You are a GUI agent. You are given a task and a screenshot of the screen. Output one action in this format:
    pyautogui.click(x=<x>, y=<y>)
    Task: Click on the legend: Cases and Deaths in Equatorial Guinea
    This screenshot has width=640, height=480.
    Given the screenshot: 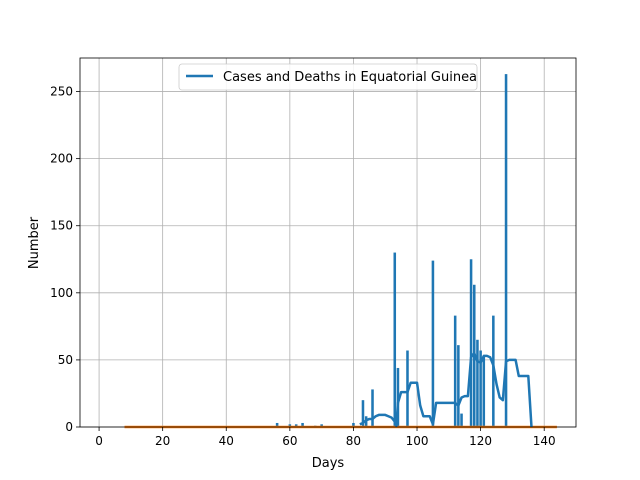 What is the action you would take?
    pyautogui.click(x=328, y=77)
    